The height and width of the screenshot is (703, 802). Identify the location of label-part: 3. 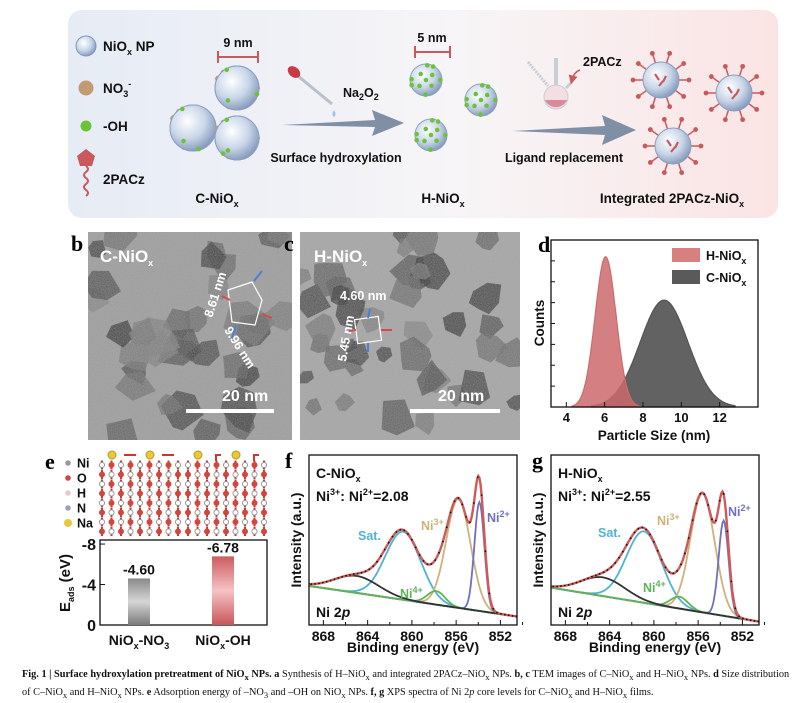
(166, 646).